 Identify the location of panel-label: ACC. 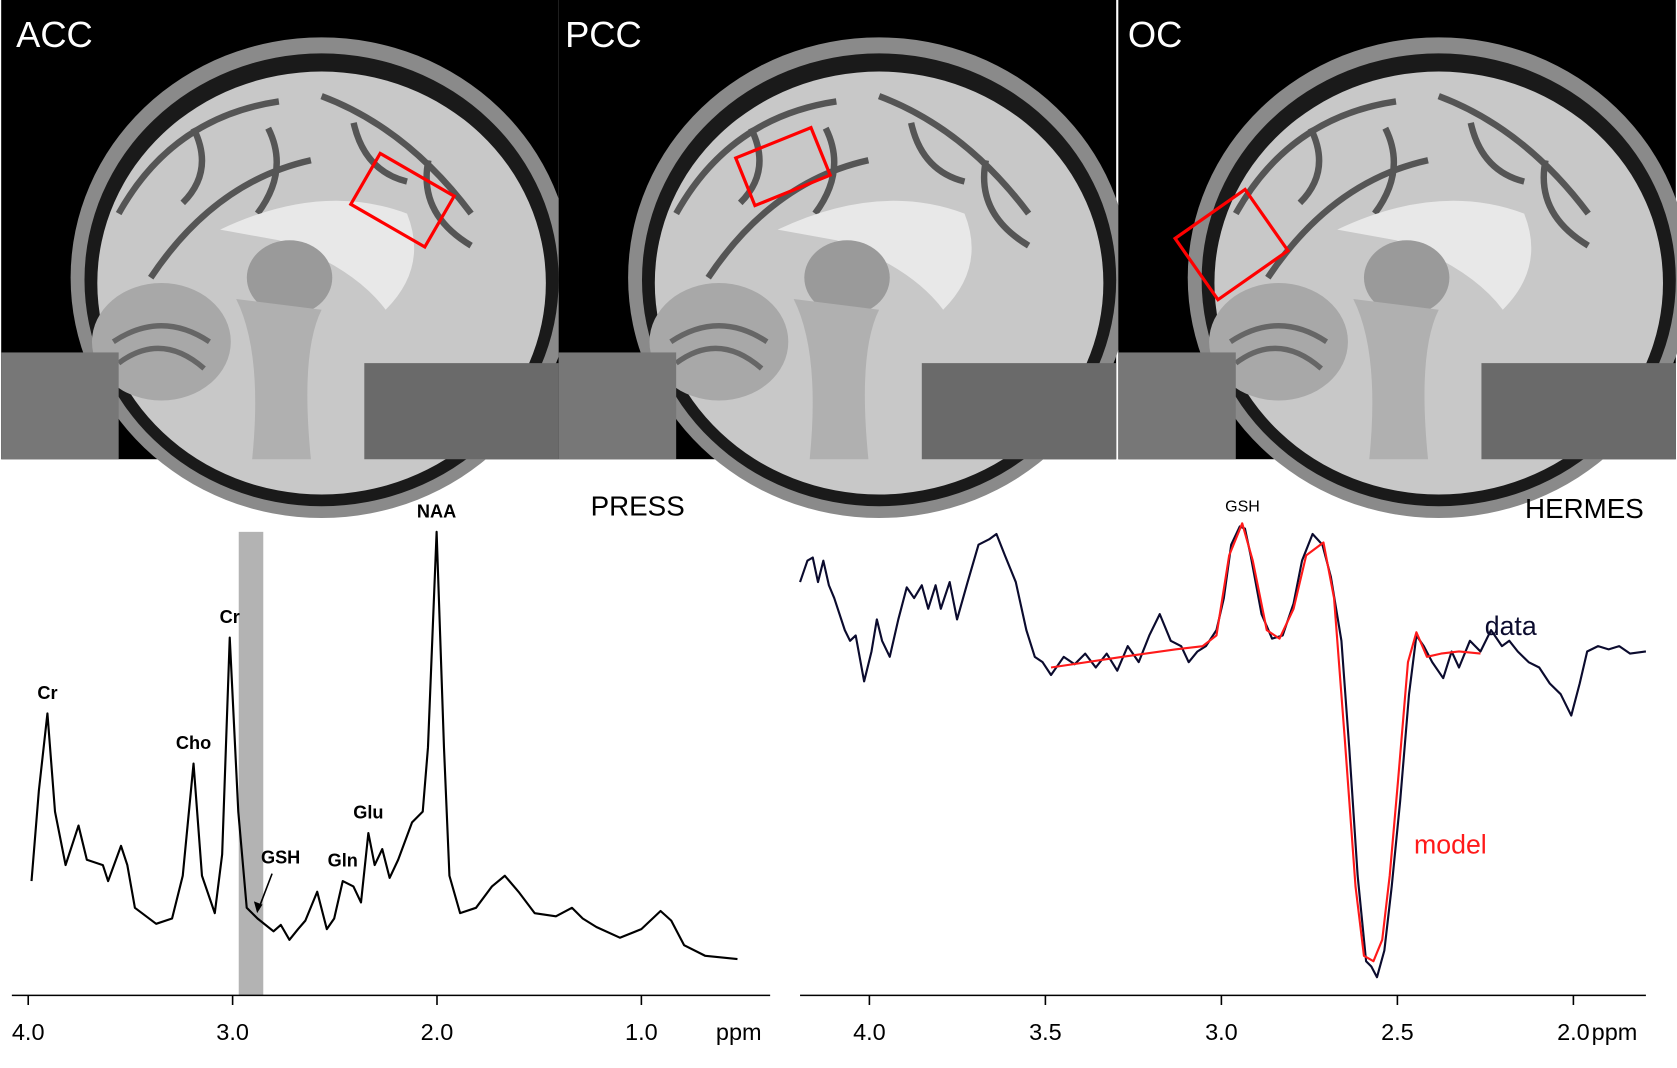
(54, 34).